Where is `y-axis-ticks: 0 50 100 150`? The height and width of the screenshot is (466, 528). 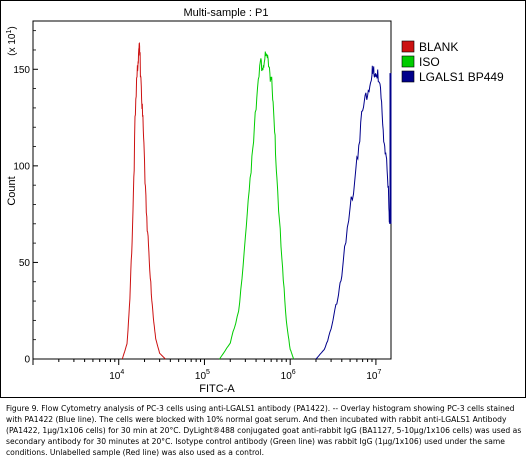
y-axis-ticks: 0 50 100 150 is located at coordinates (25, 198).